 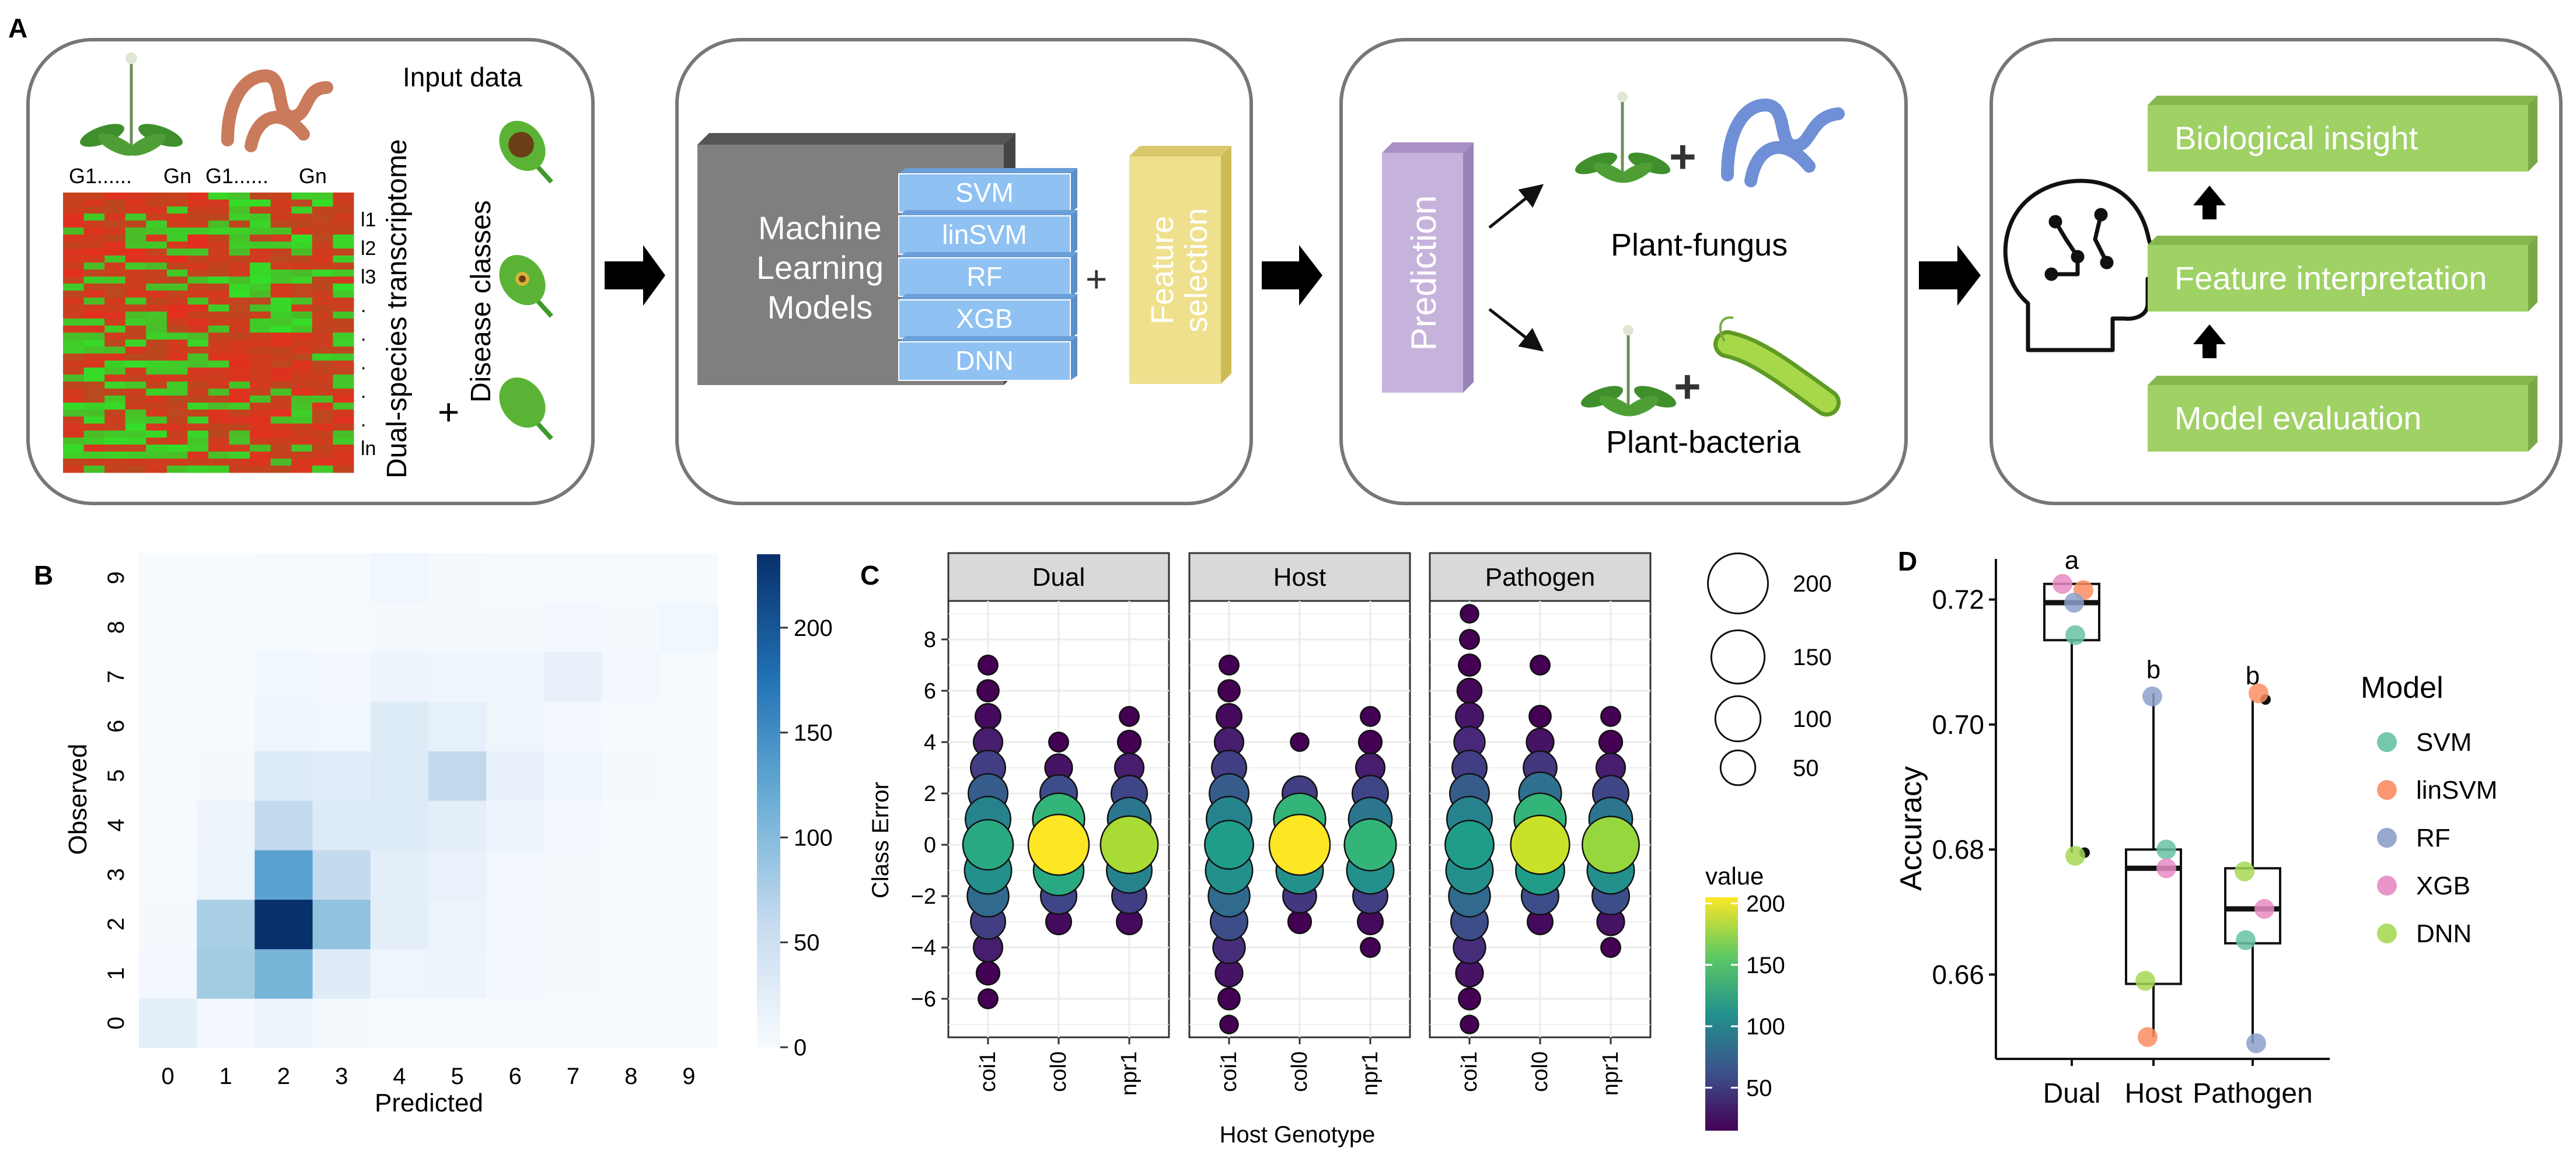 I want to click on legend-label: linSVM, so click(x=2456, y=790).